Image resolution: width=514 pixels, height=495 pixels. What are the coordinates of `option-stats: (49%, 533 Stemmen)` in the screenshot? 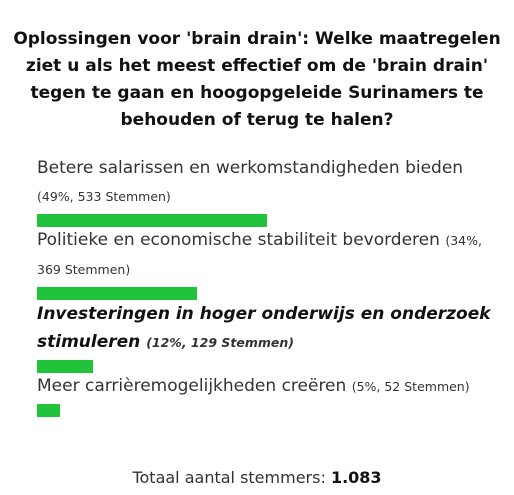 It's located at (104, 196).